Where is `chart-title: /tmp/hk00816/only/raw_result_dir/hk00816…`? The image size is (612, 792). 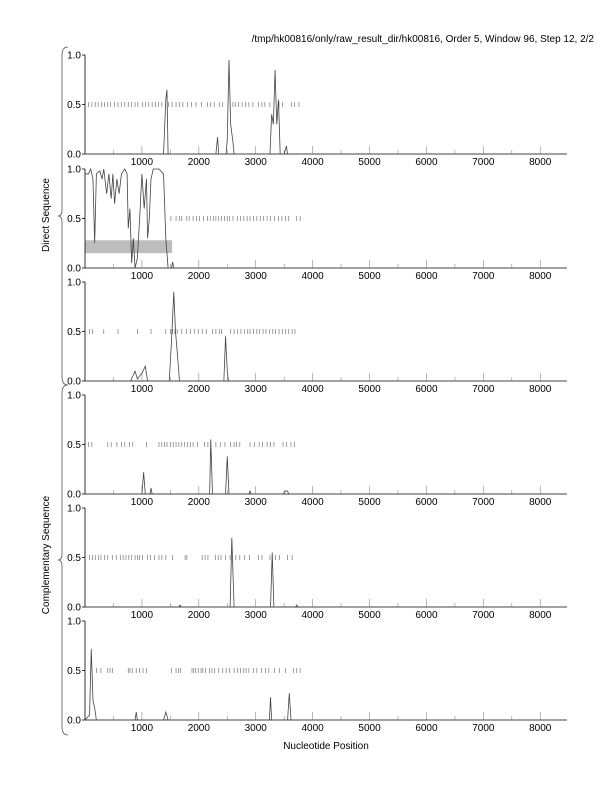
chart-title: /tmp/hk00816/only/raw_result_dir/hk00816… is located at coordinates (423, 39).